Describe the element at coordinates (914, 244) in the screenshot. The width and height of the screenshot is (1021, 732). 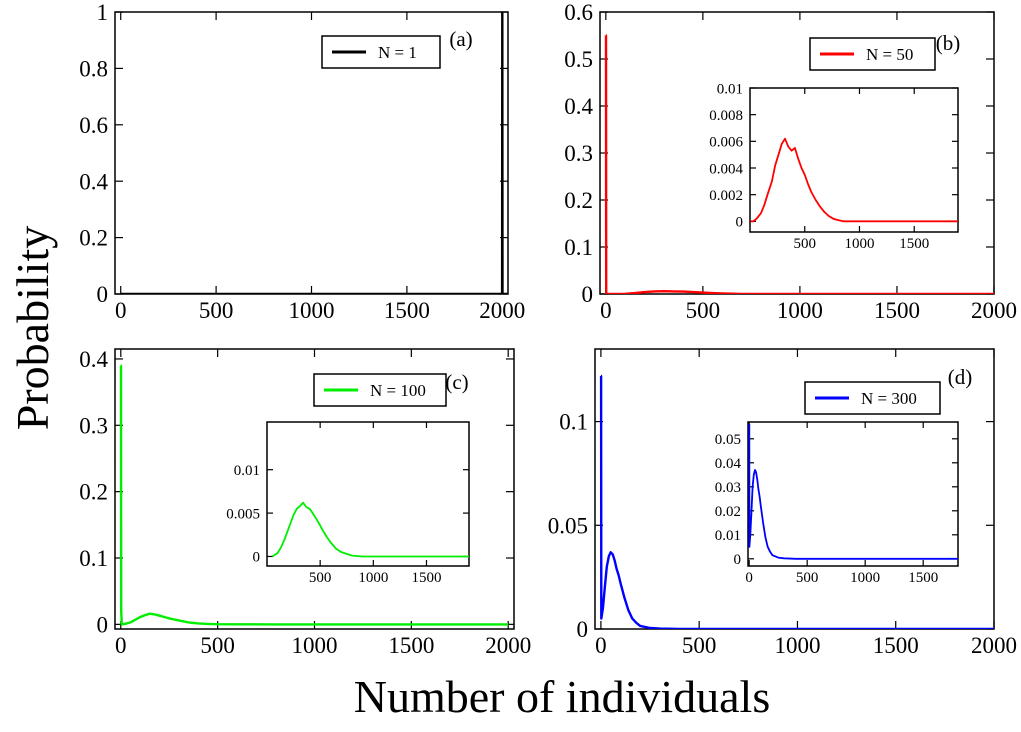
I see `panel-b-inset-x-tick-label: 1500` at that location.